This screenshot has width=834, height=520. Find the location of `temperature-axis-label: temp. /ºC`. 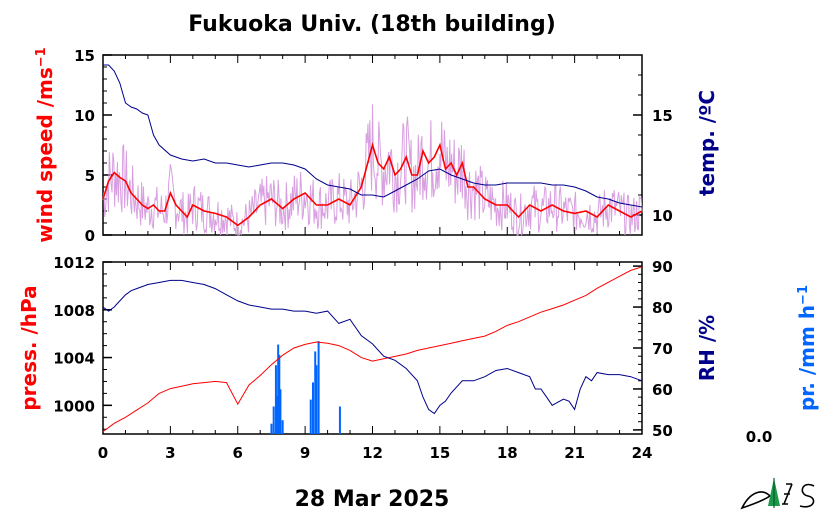

temperature-axis-label: temp. /ºC is located at coordinates (707, 143).